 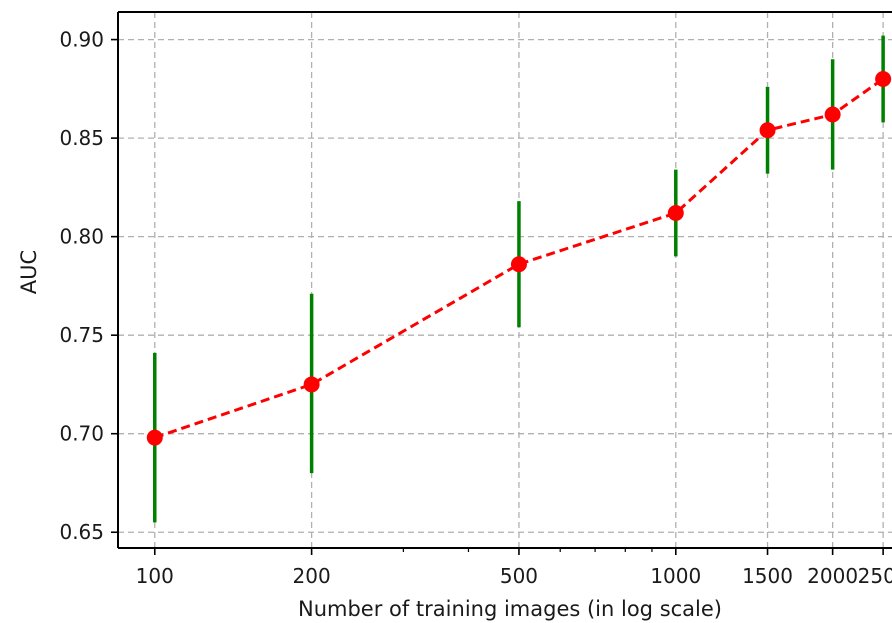 I want to click on y-axis-label: AUC, so click(x=29, y=272).